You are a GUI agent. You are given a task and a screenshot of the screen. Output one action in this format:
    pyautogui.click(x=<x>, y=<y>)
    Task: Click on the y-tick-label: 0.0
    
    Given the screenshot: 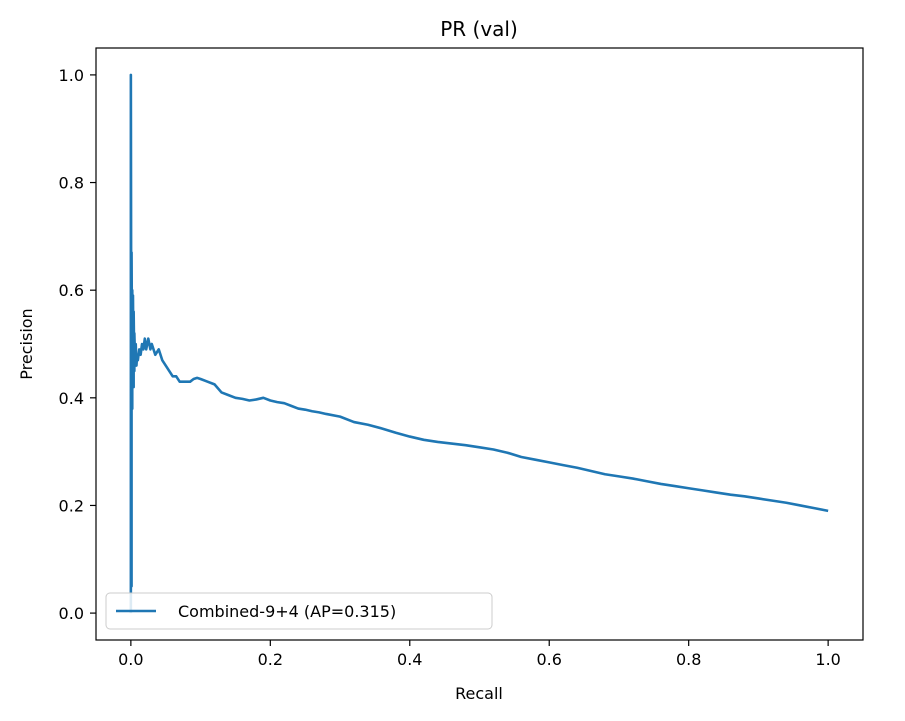 What is the action you would take?
    pyautogui.click(x=71, y=613)
    